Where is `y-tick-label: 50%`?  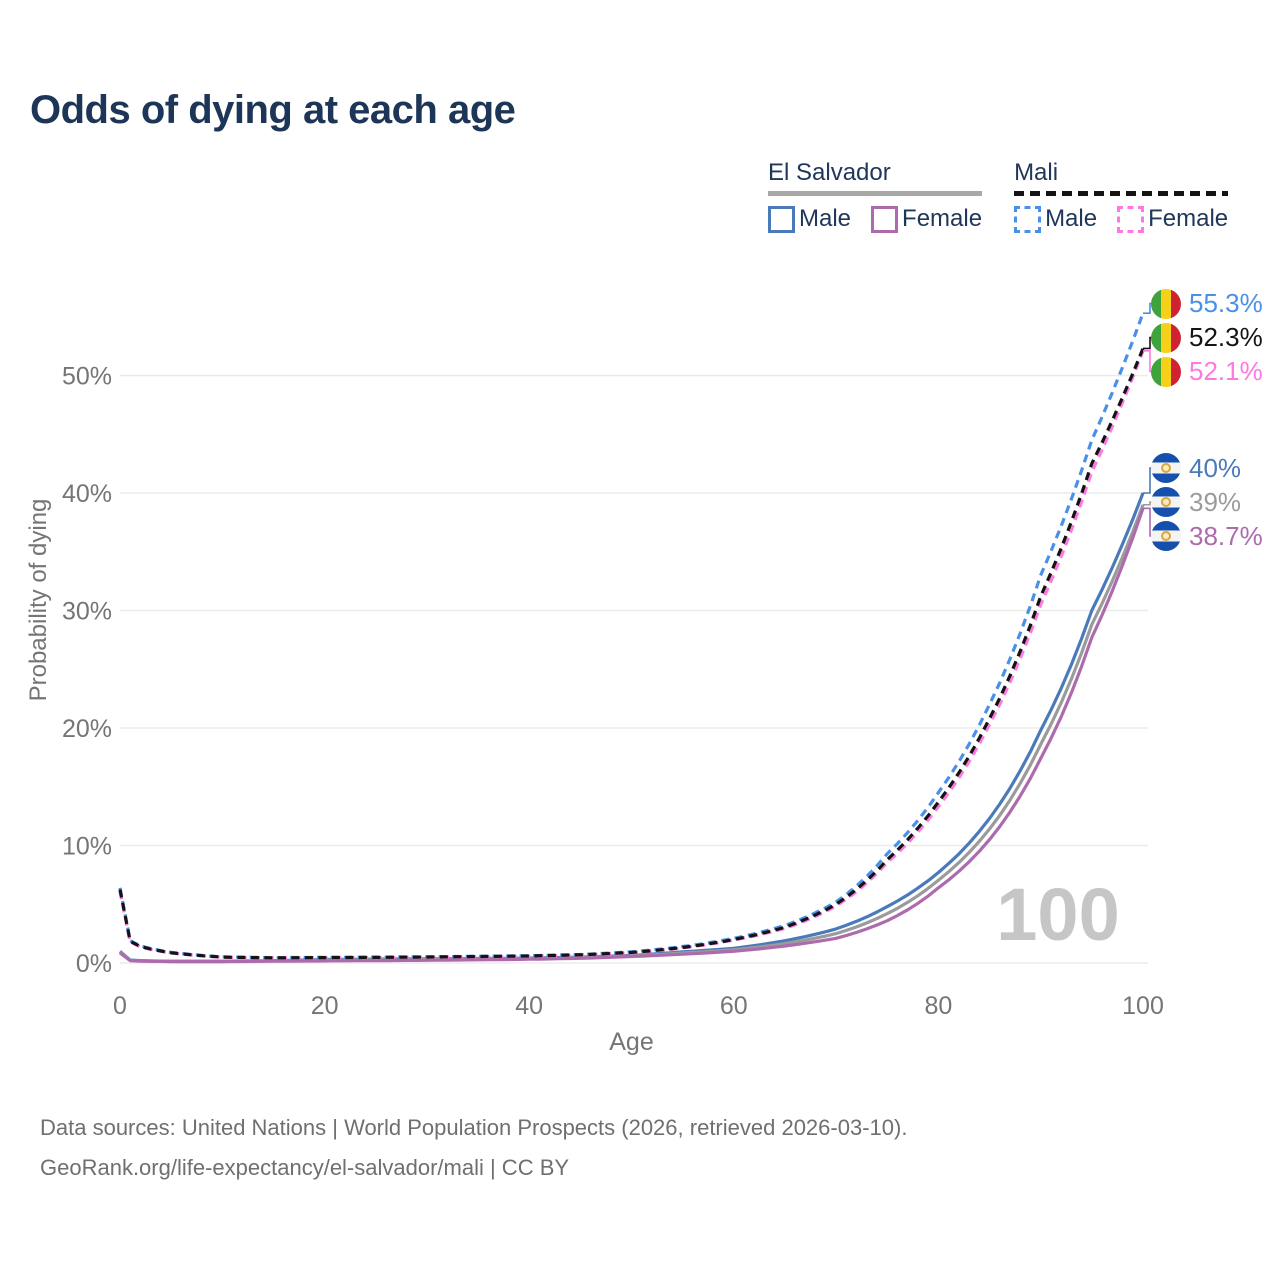 y-tick-label: 50% is located at coordinates (87, 377).